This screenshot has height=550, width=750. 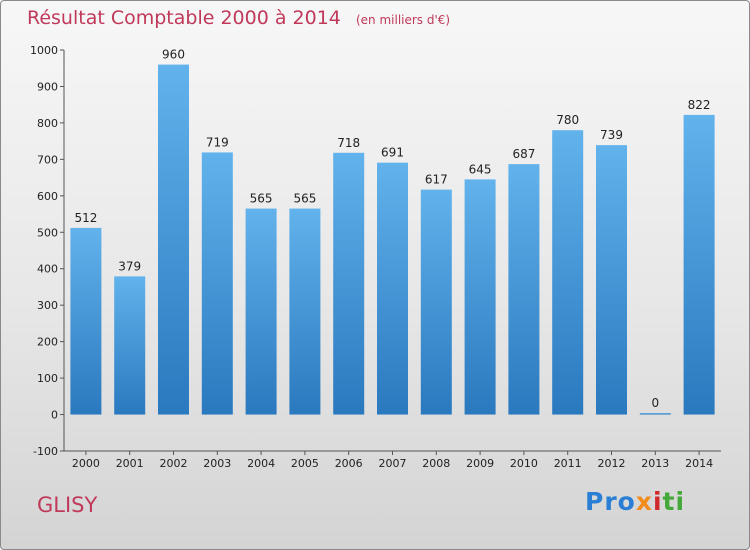 What do you see at coordinates (54, 415) in the screenshot?
I see `y-tick-label: 0` at bounding box center [54, 415].